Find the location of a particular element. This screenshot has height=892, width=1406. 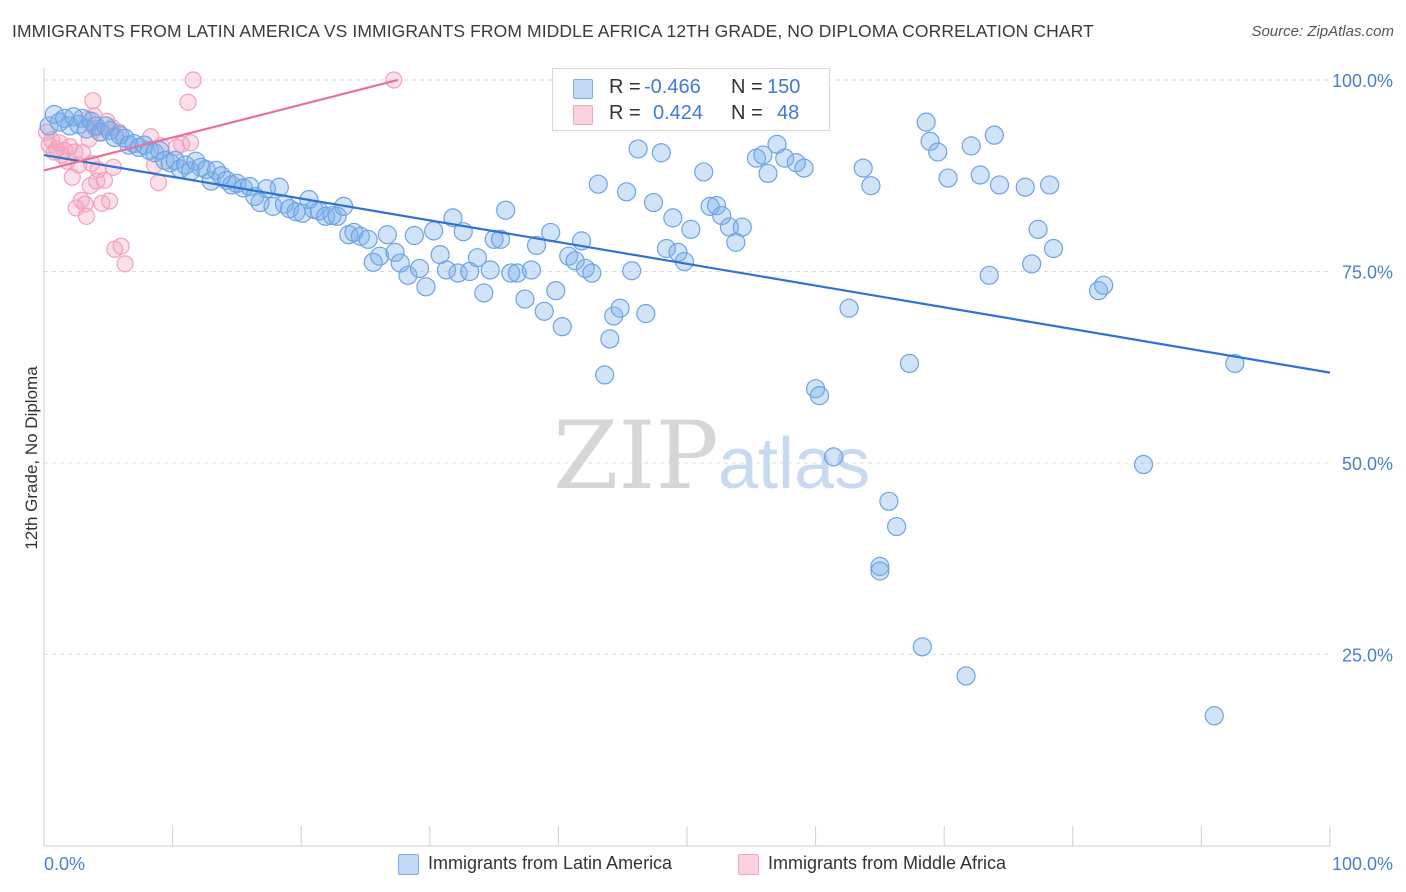

y-axis-label: 12th Grade, No Diploma is located at coordinates (31, 458).